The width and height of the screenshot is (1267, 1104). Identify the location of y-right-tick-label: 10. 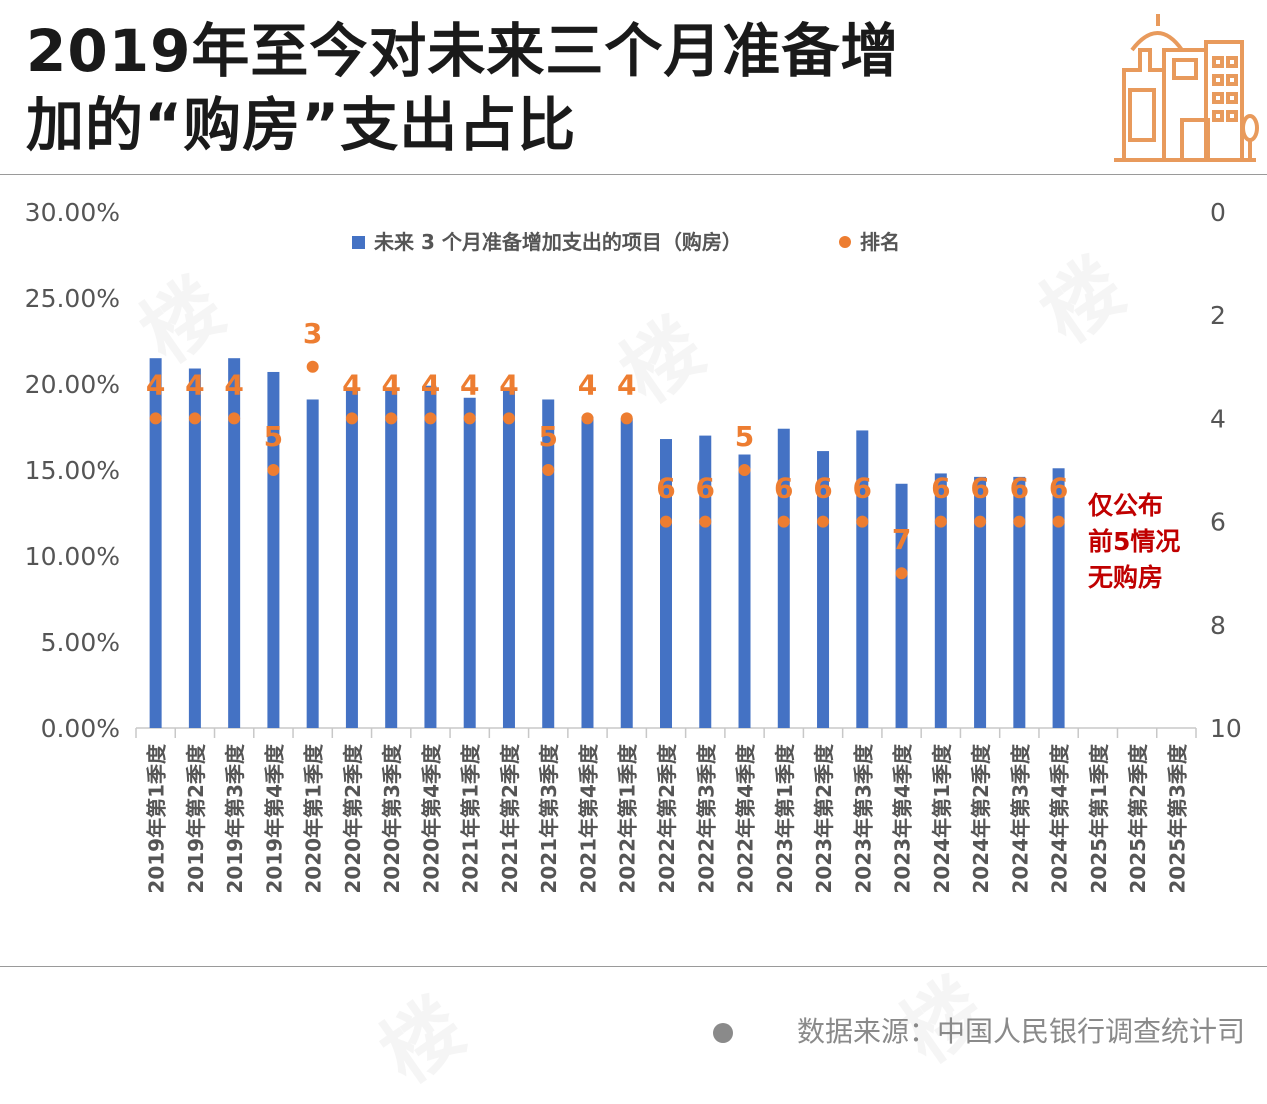
(1226, 728).